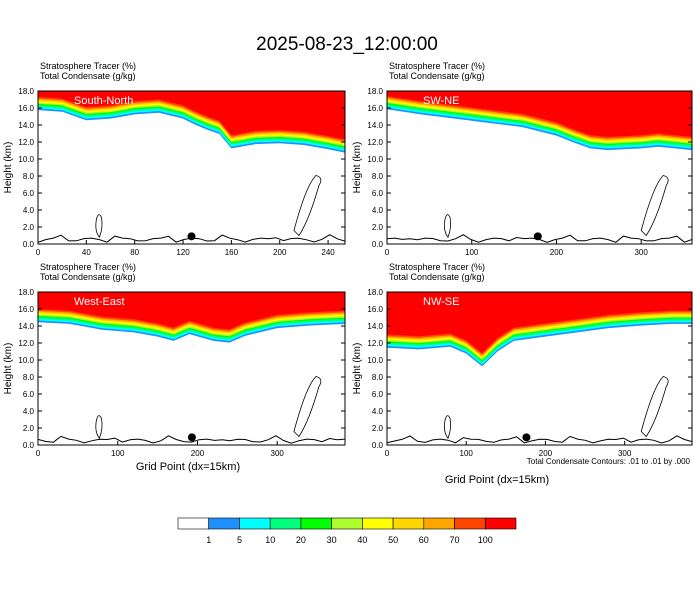 This screenshot has height=612, width=695. I want to click on colorbar-label: 60, so click(424, 540).